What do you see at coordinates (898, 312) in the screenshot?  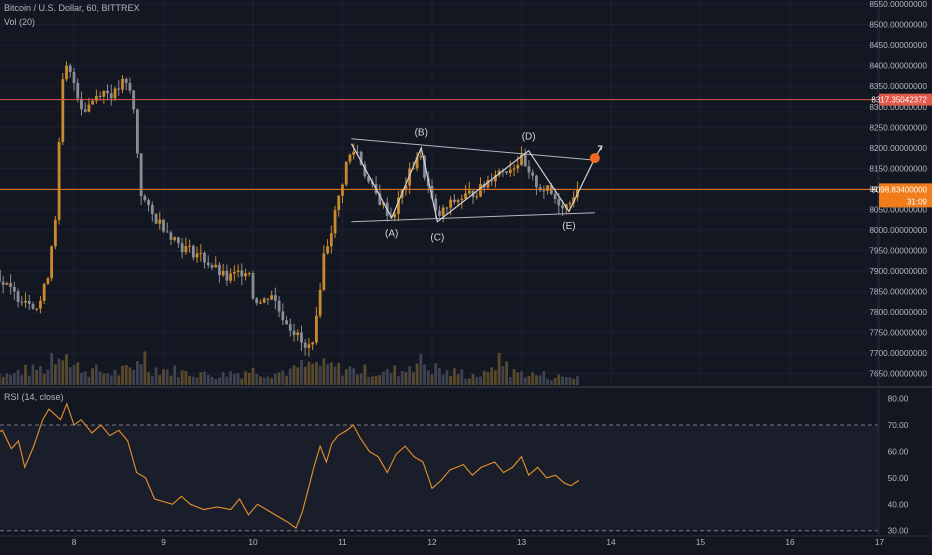 I see `price-tick: 7800.00000000` at bounding box center [898, 312].